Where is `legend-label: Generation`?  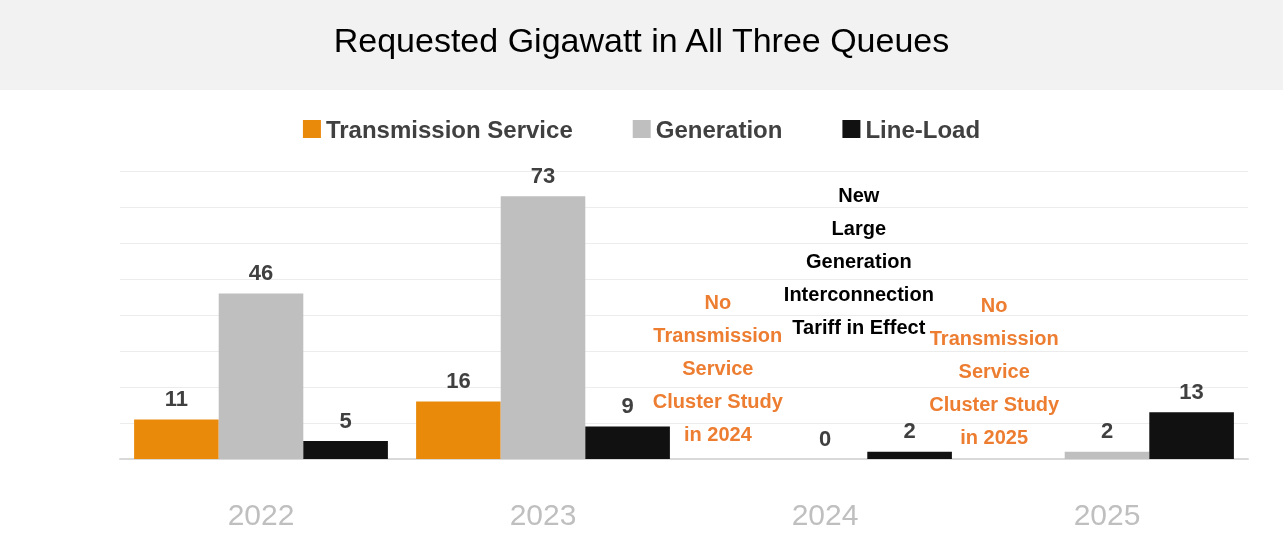 legend-label: Generation is located at coordinates (719, 129).